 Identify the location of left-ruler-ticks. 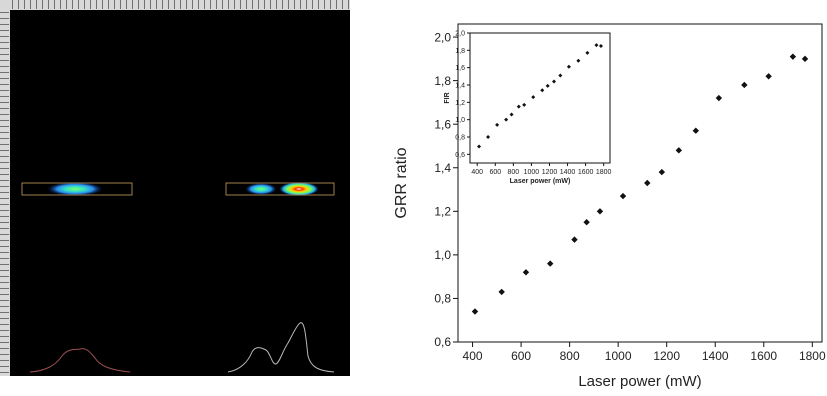
(4, 193).